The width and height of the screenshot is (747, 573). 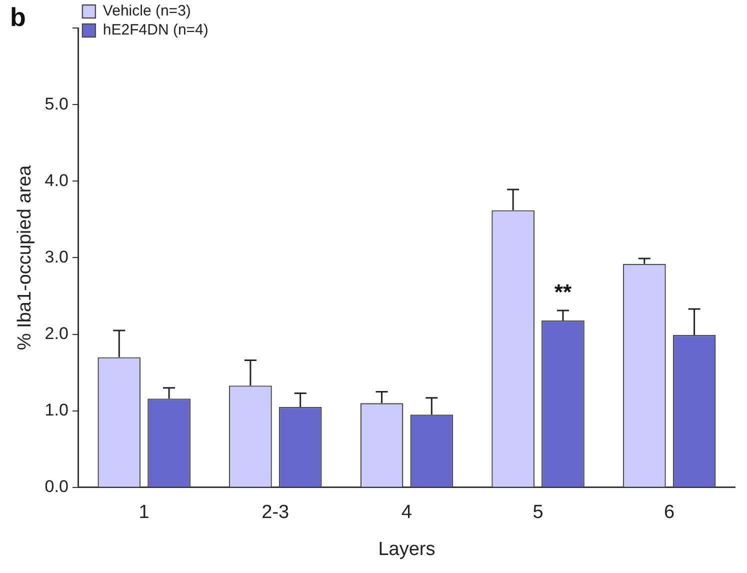 I want to click on annotation: **, so click(x=563, y=292).